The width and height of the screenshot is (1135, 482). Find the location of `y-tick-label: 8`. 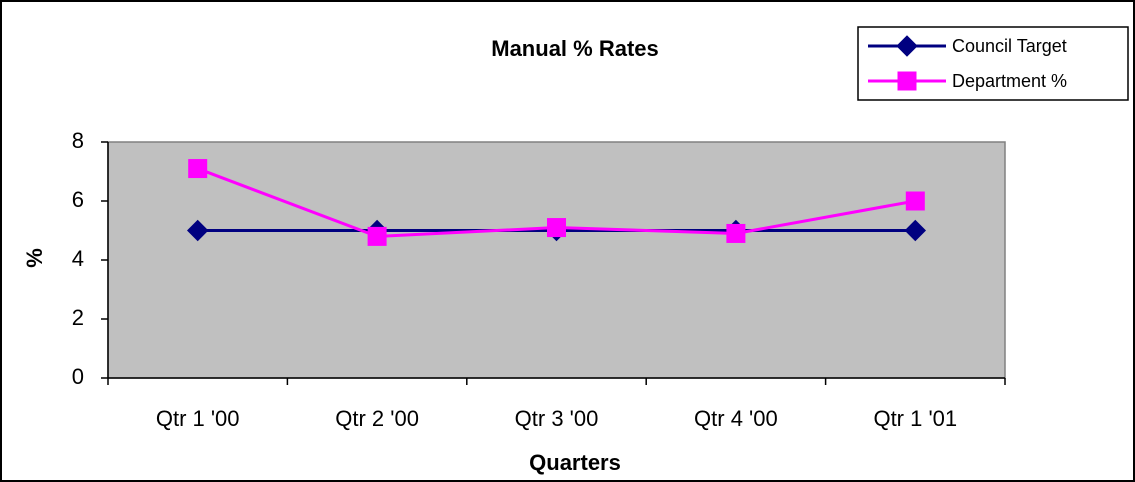

y-tick-label: 8 is located at coordinates (78, 140).